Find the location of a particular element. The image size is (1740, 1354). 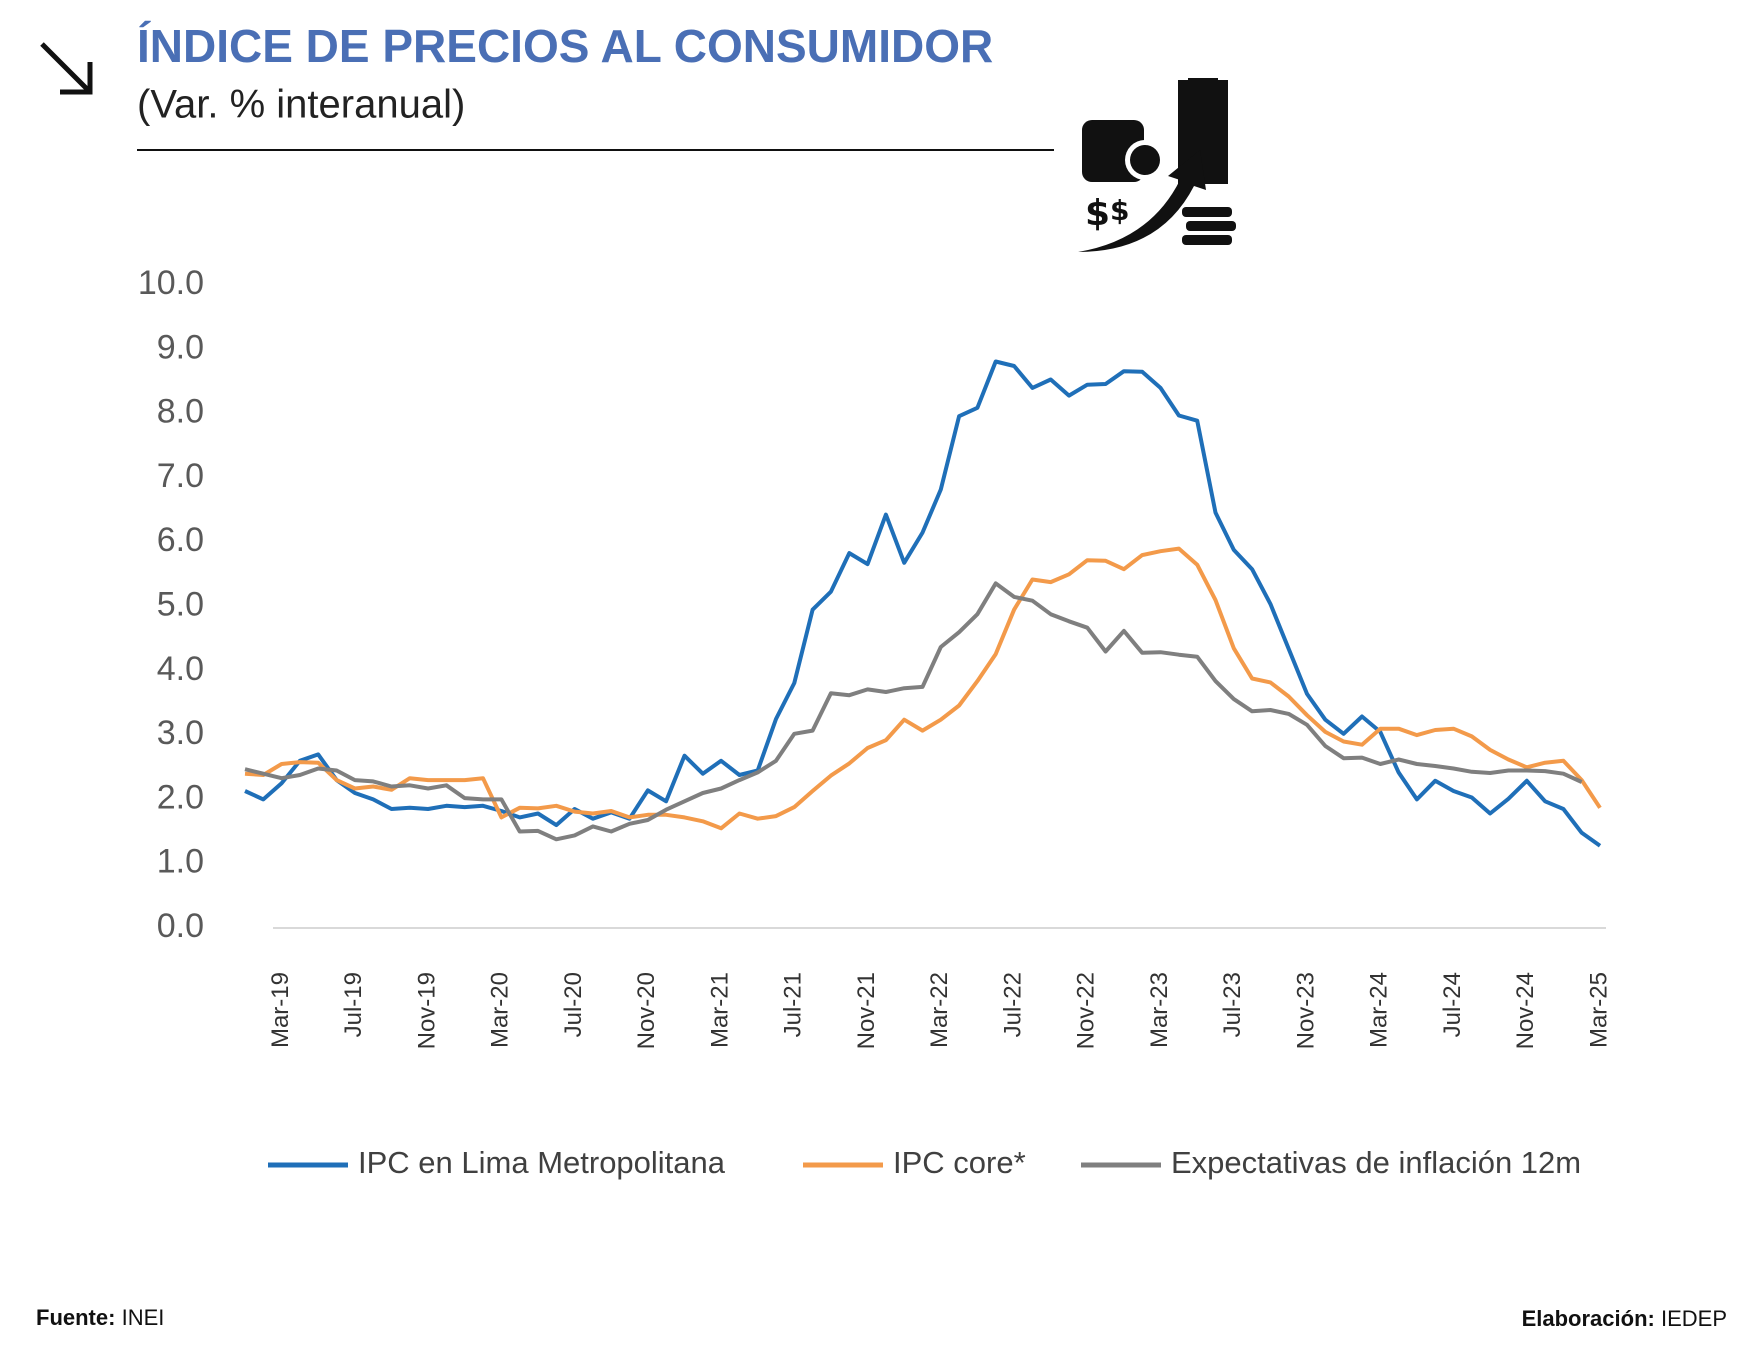

legend-label: IPC en Lima Metropolitana is located at coordinates (542, 1162).